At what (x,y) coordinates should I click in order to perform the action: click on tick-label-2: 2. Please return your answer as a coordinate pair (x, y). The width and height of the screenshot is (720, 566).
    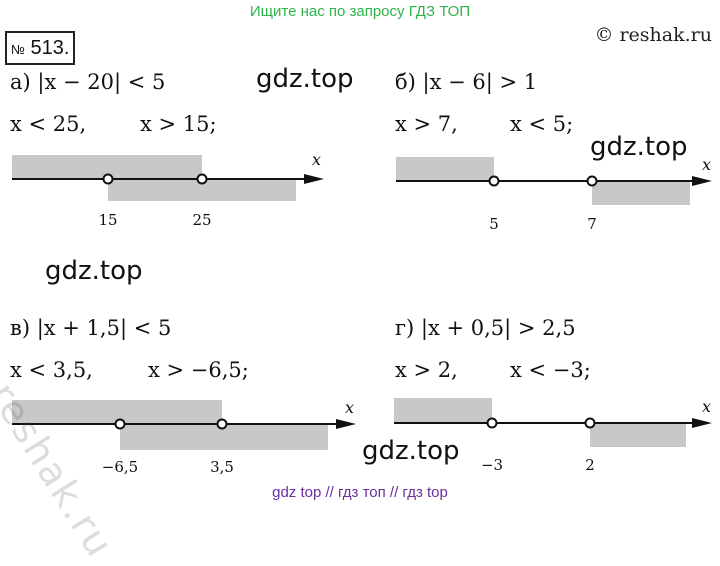
    Looking at the image, I should click on (590, 465).